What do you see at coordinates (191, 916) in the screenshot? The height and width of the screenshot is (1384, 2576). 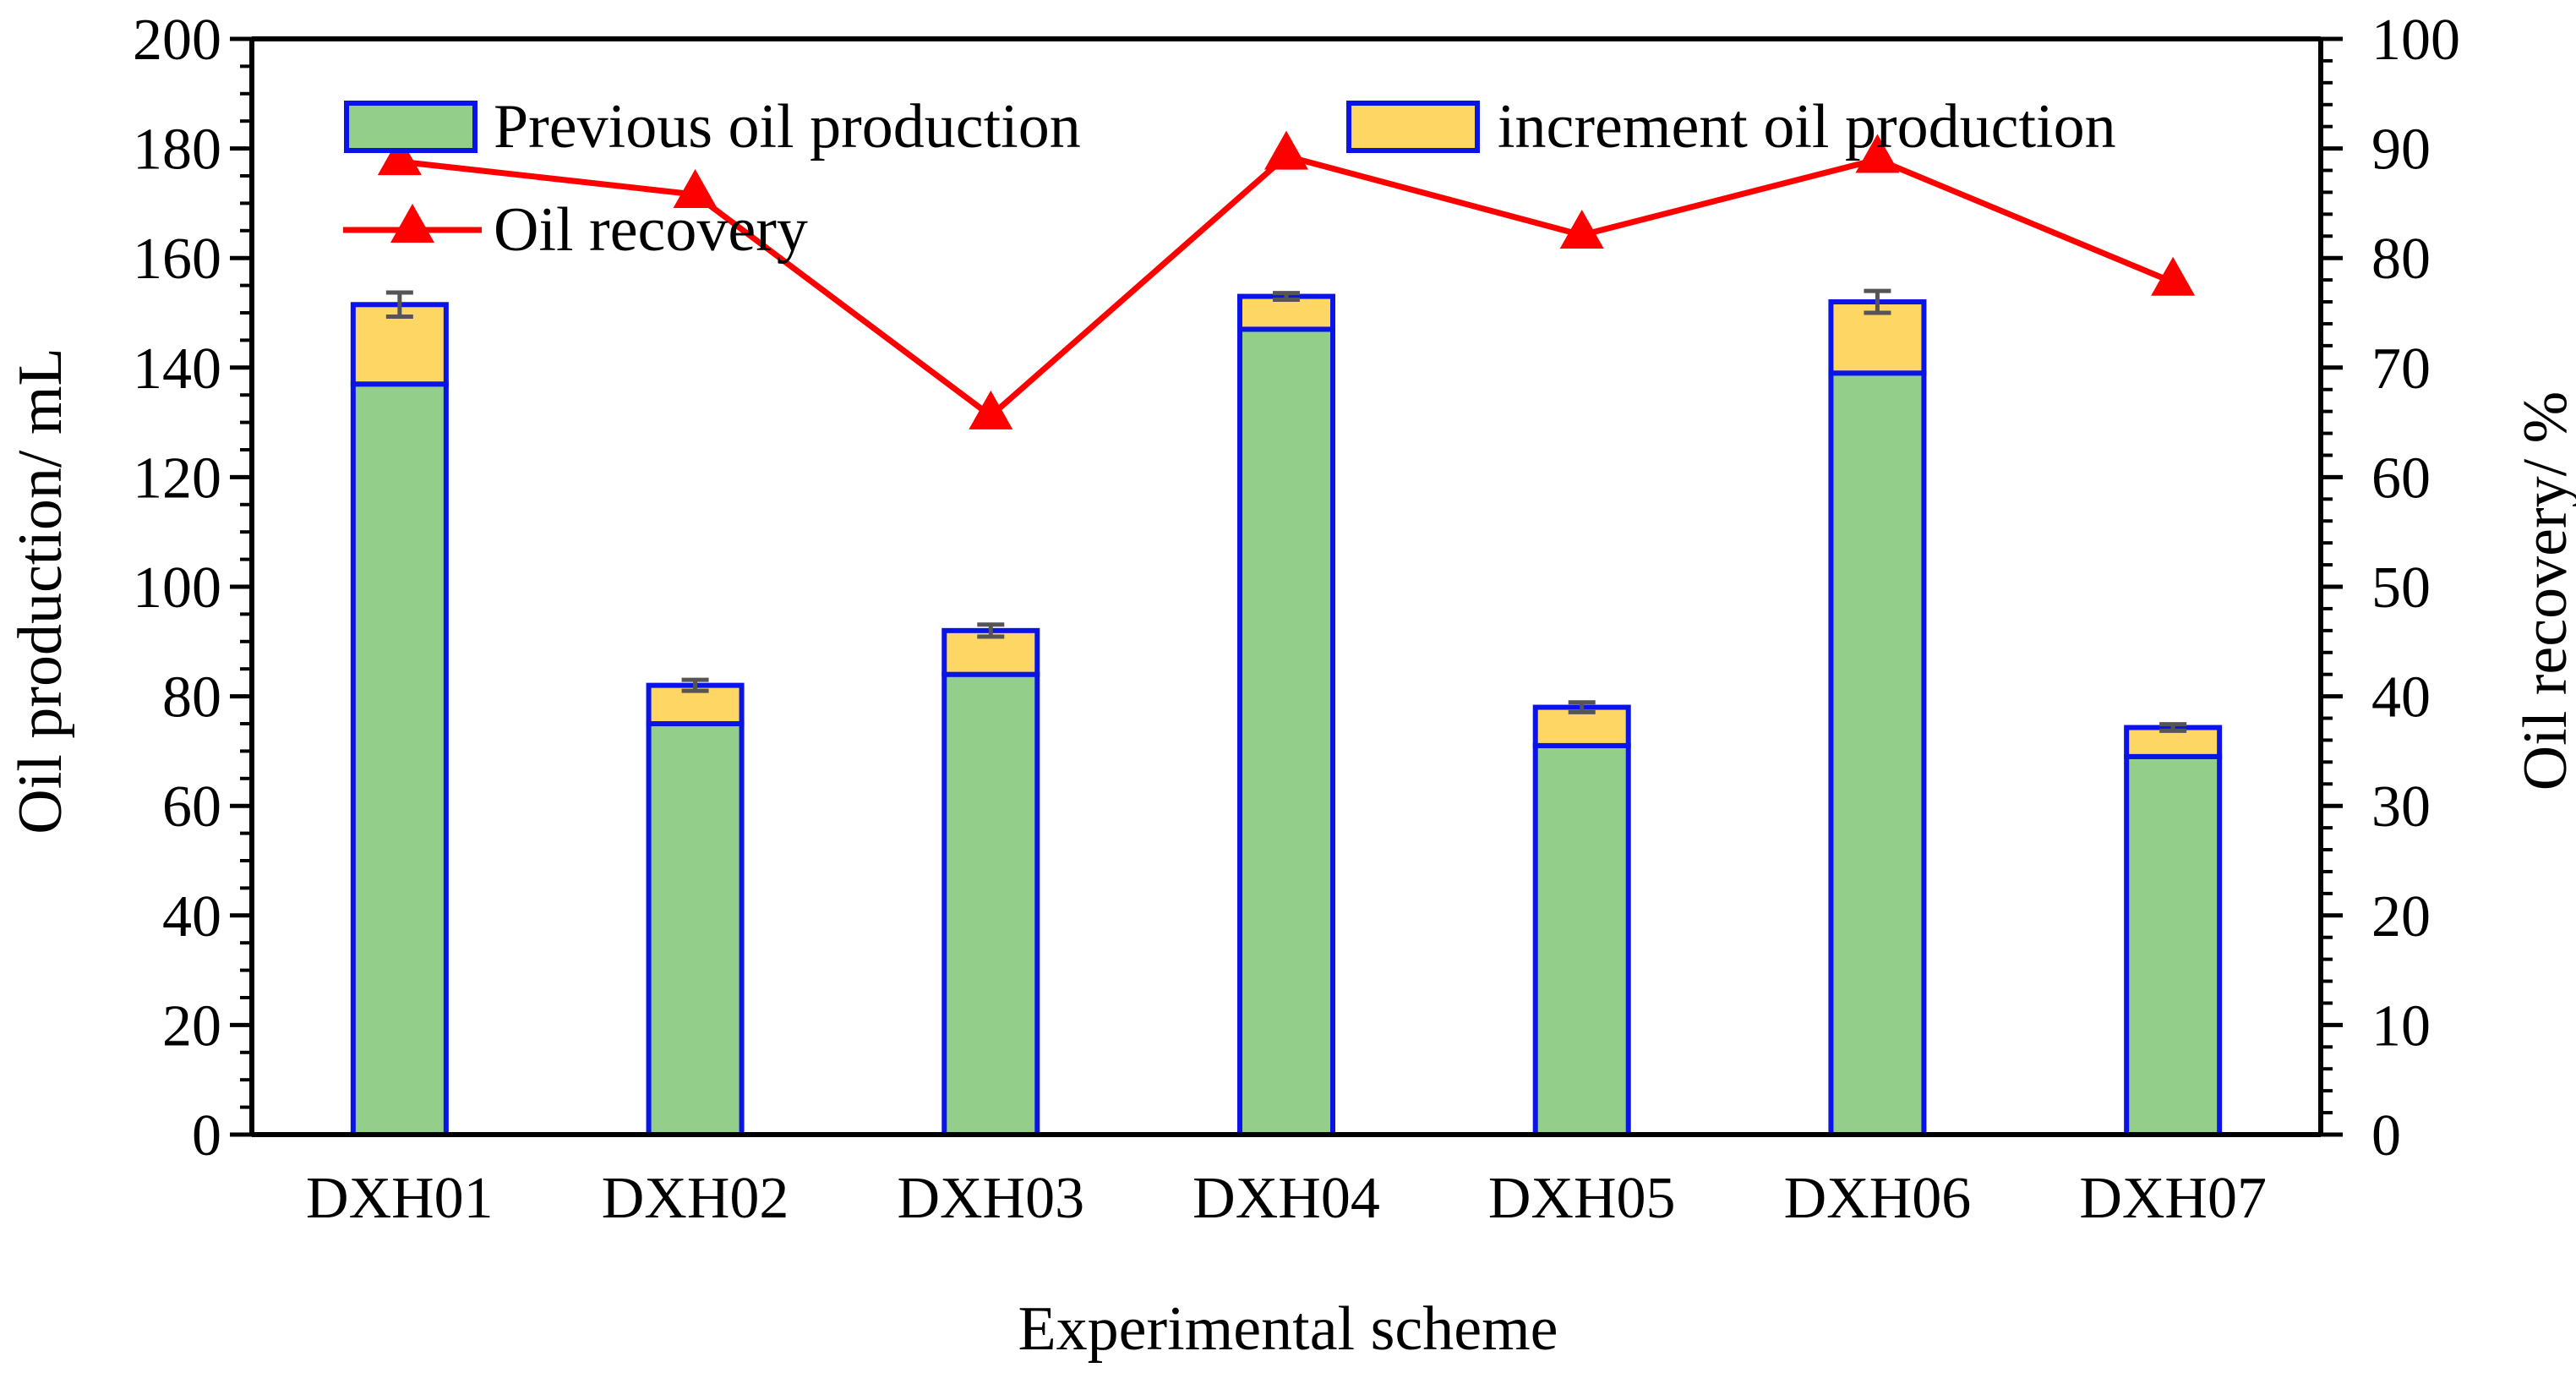 I see `y-tick-label: 40` at bounding box center [191, 916].